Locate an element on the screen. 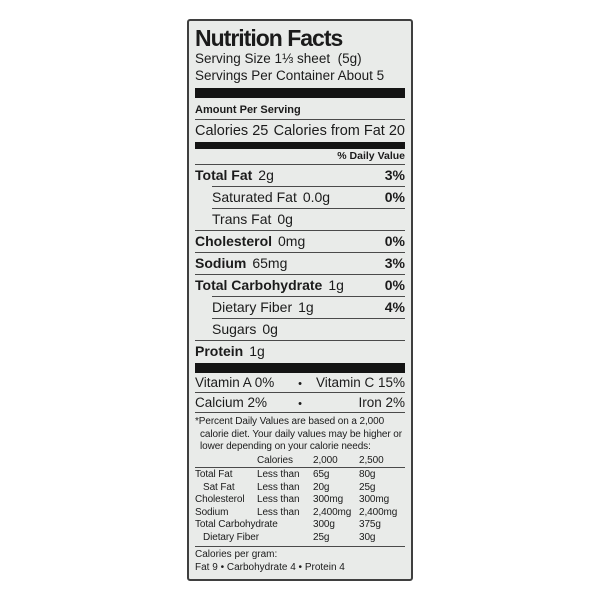  footnote-row-total-carbohydrate: Total Carbohydrate 300g 375g is located at coordinates (288, 525).